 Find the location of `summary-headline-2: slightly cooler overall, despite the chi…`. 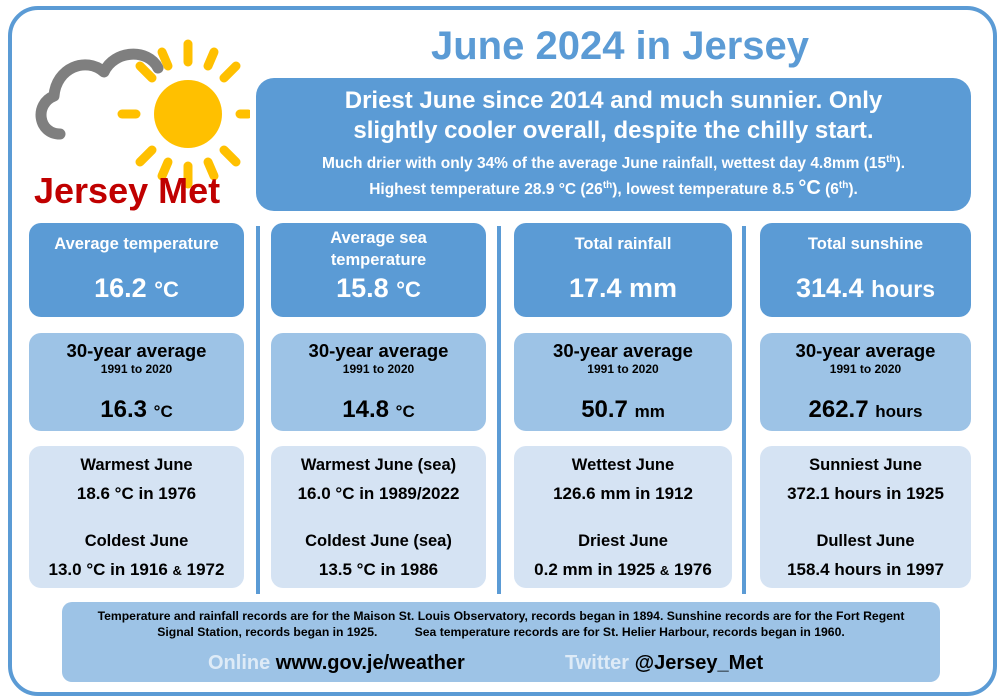

summary-headline-2: slightly cooler overall, despite the chi… is located at coordinates (613, 130).